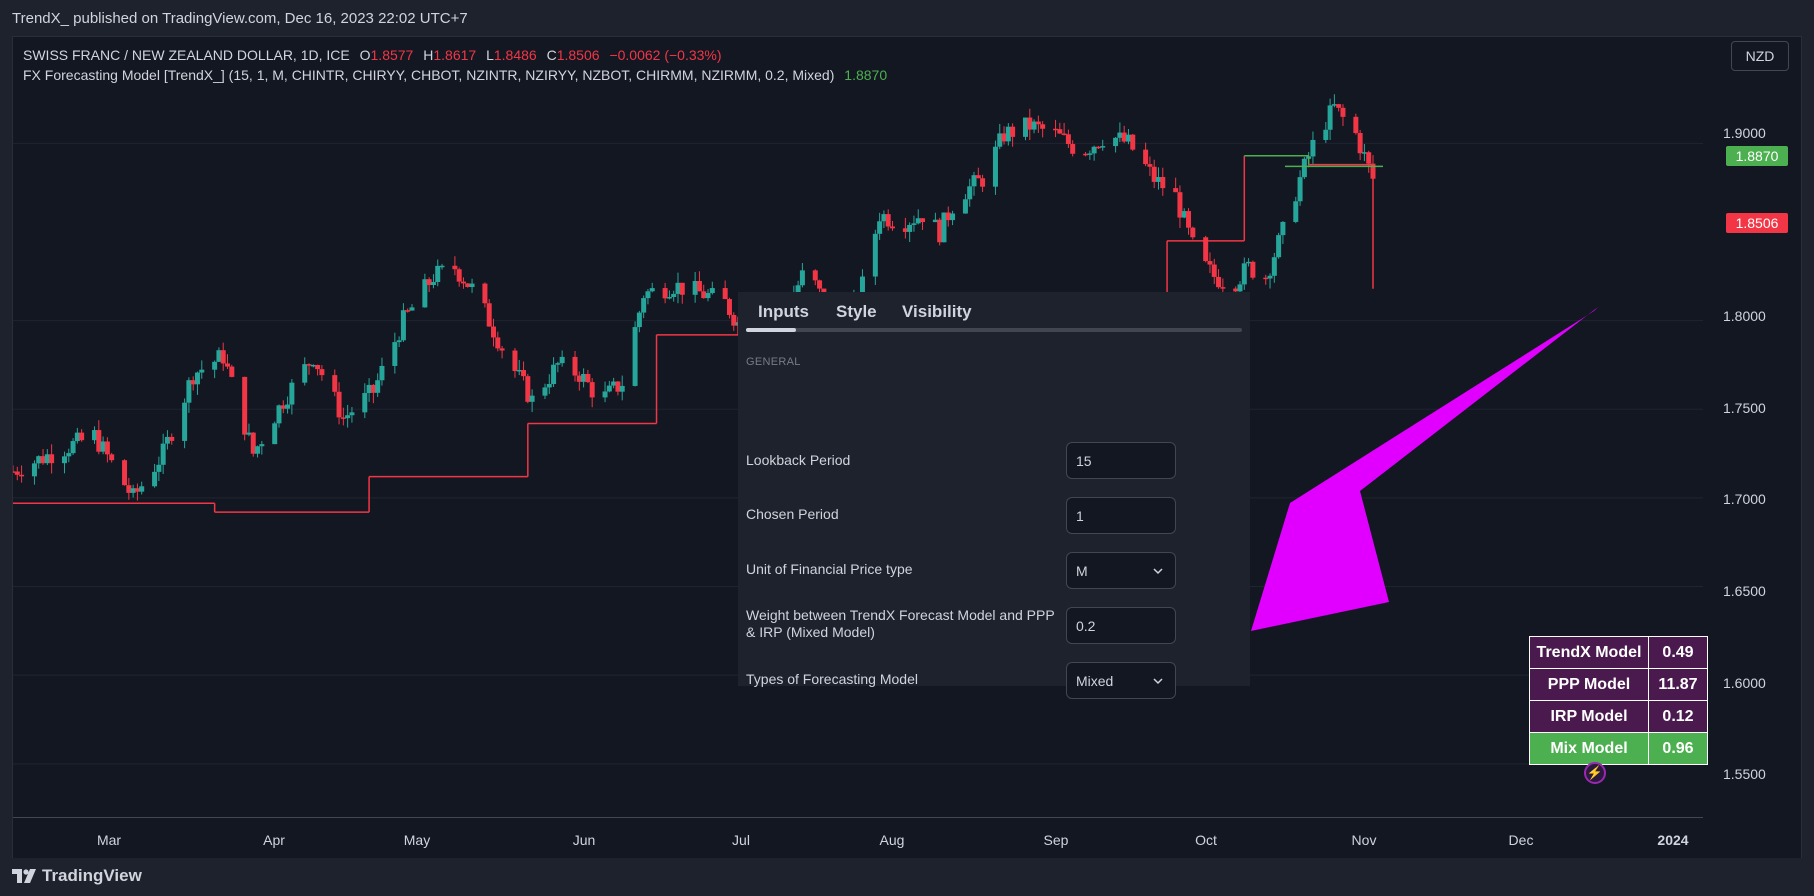 This screenshot has height=896, width=1814. What do you see at coordinates (832, 679) in the screenshot?
I see `forecasting-model-label: Types of Forecasting Model` at bounding box center [832, 679].